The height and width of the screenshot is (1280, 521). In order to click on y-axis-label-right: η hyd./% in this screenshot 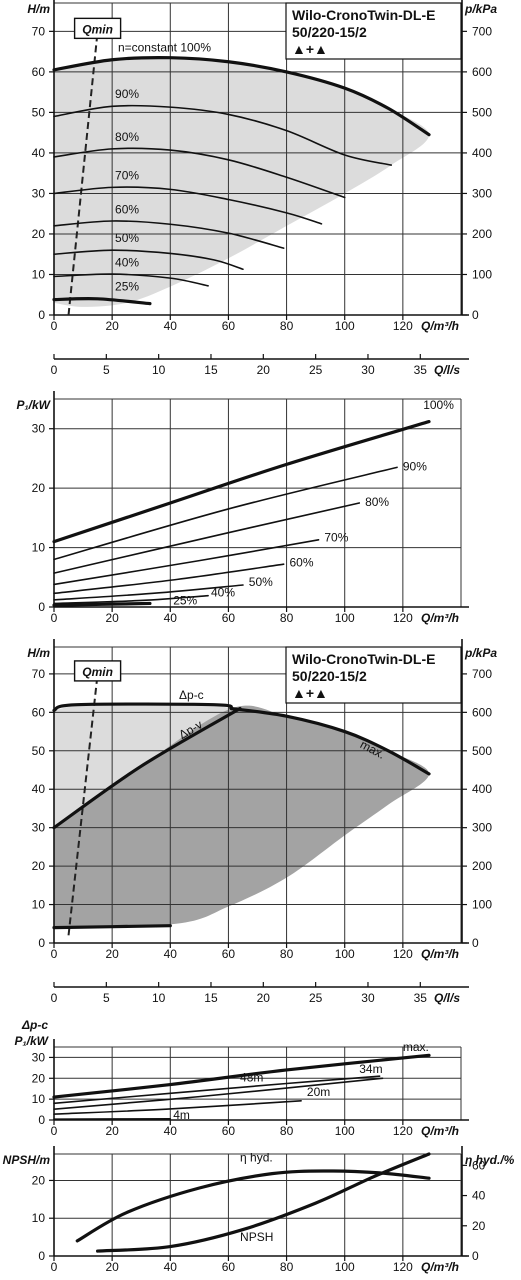, I will do `click(490, 1160)`.